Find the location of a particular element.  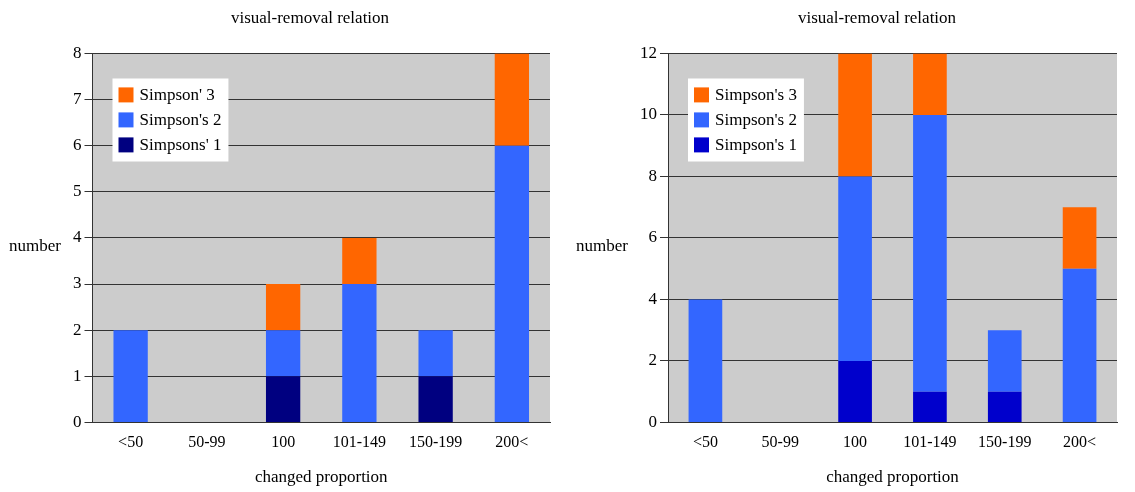

y-tick-label: 12 is located at coordinates (648, 52).